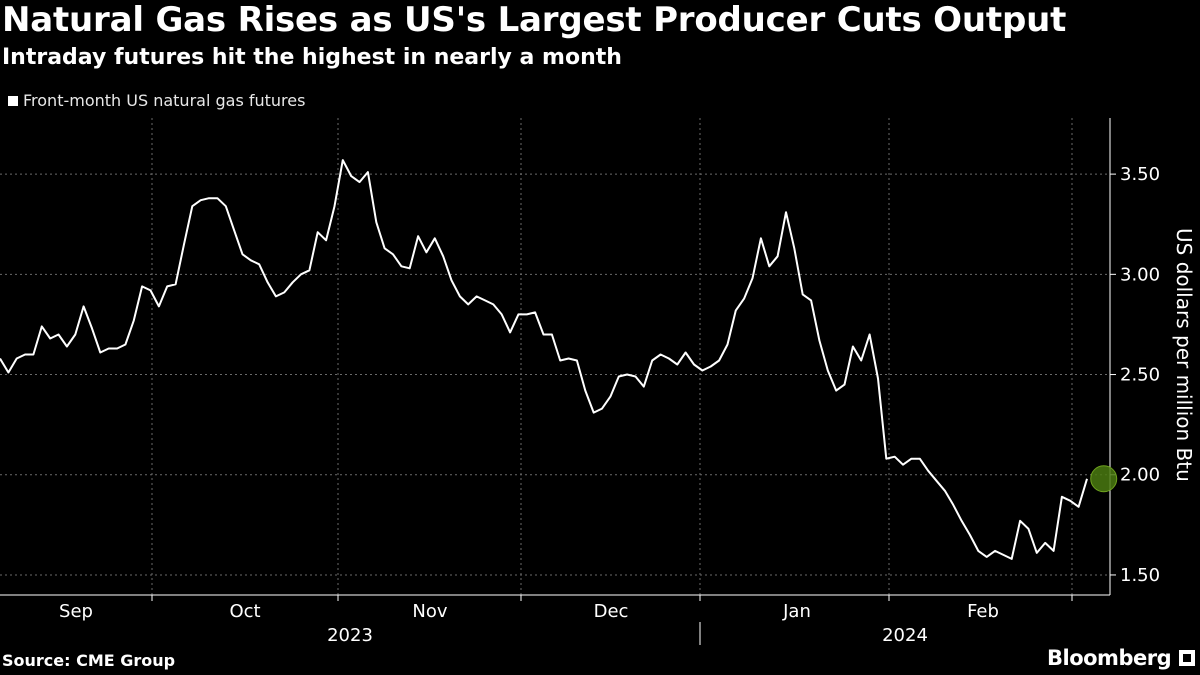 This screenshot has width=1200, height=675. What do you see at coordinates (611, 611) in the screenshot?
I see `x-tick-label: Dec` at bounding box center [611, 611].